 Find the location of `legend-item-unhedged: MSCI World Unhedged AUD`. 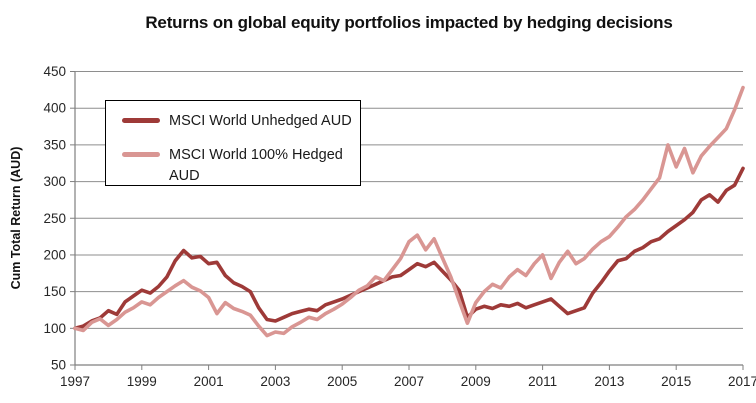

legend-item-unhedged: MSCI World Unhedged AUD is located at coordinates (239, 121).